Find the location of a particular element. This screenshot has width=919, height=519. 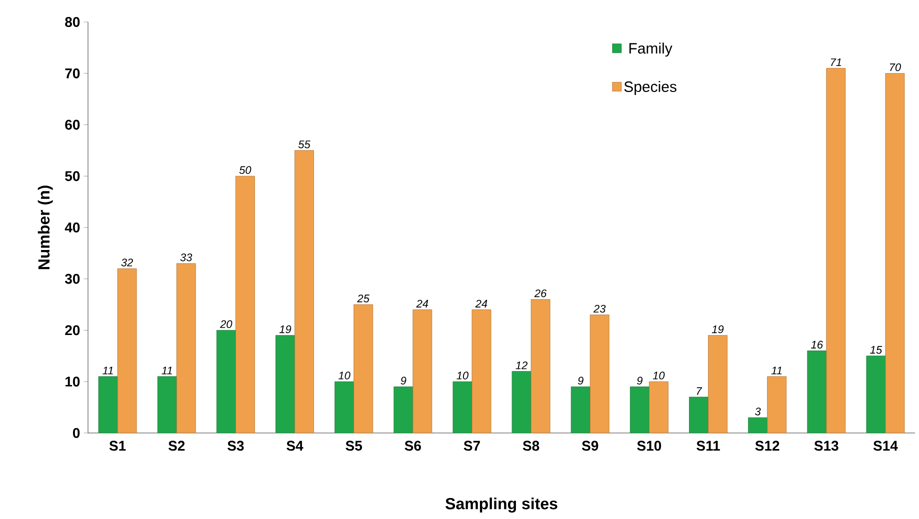

data-label: 3 is located at coordinates (758, 412).